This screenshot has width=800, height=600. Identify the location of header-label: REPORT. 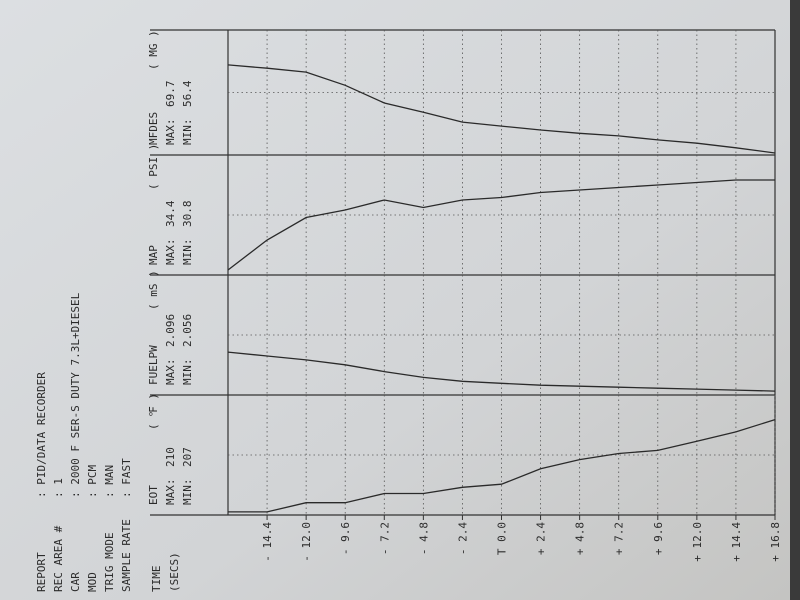
(41, 572).